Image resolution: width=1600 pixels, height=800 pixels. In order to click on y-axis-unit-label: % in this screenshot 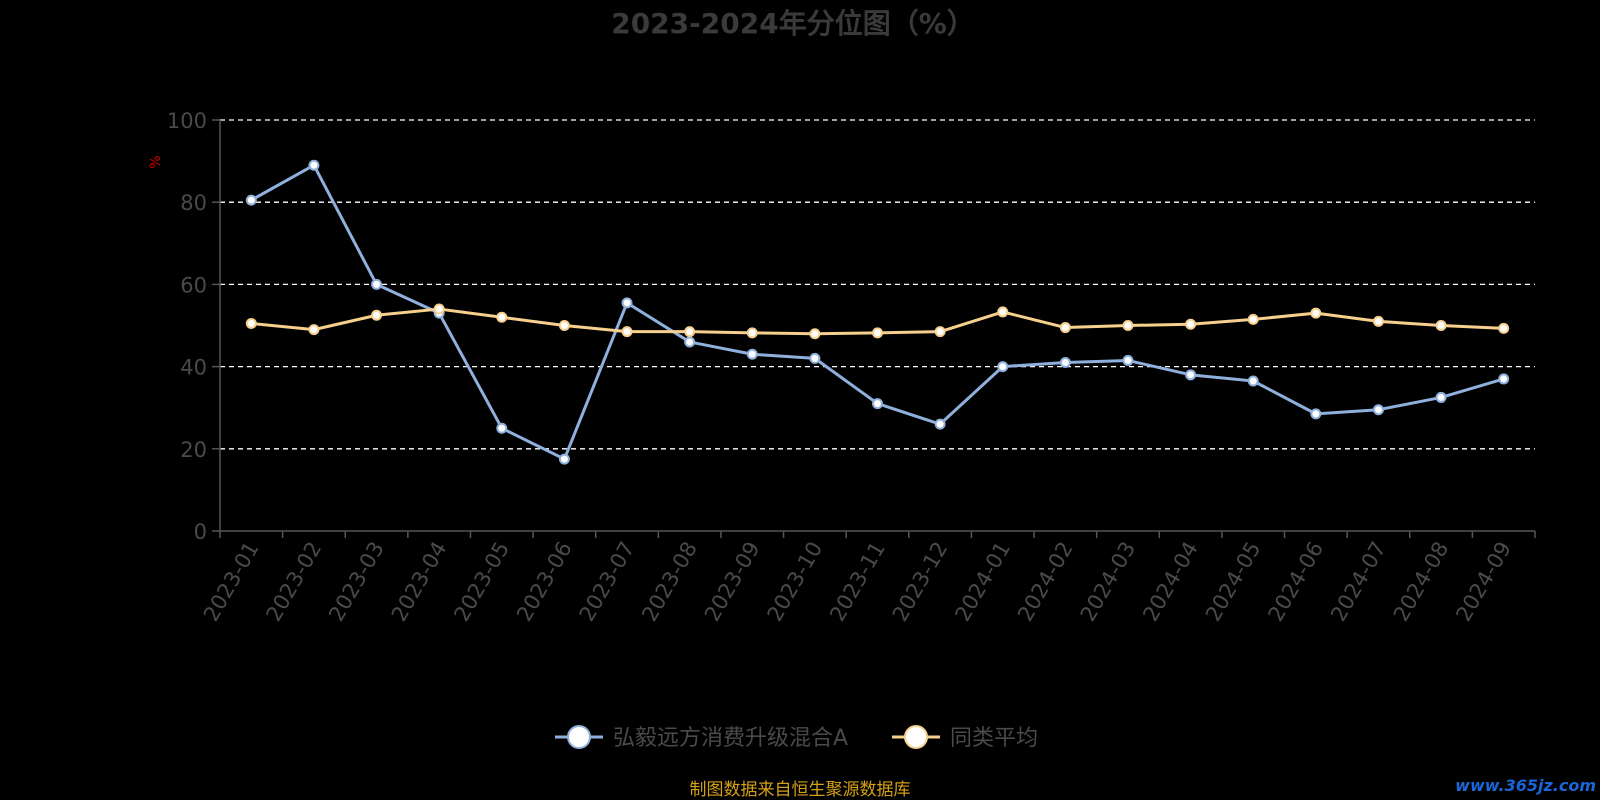, I will do `click(156, 161)`.